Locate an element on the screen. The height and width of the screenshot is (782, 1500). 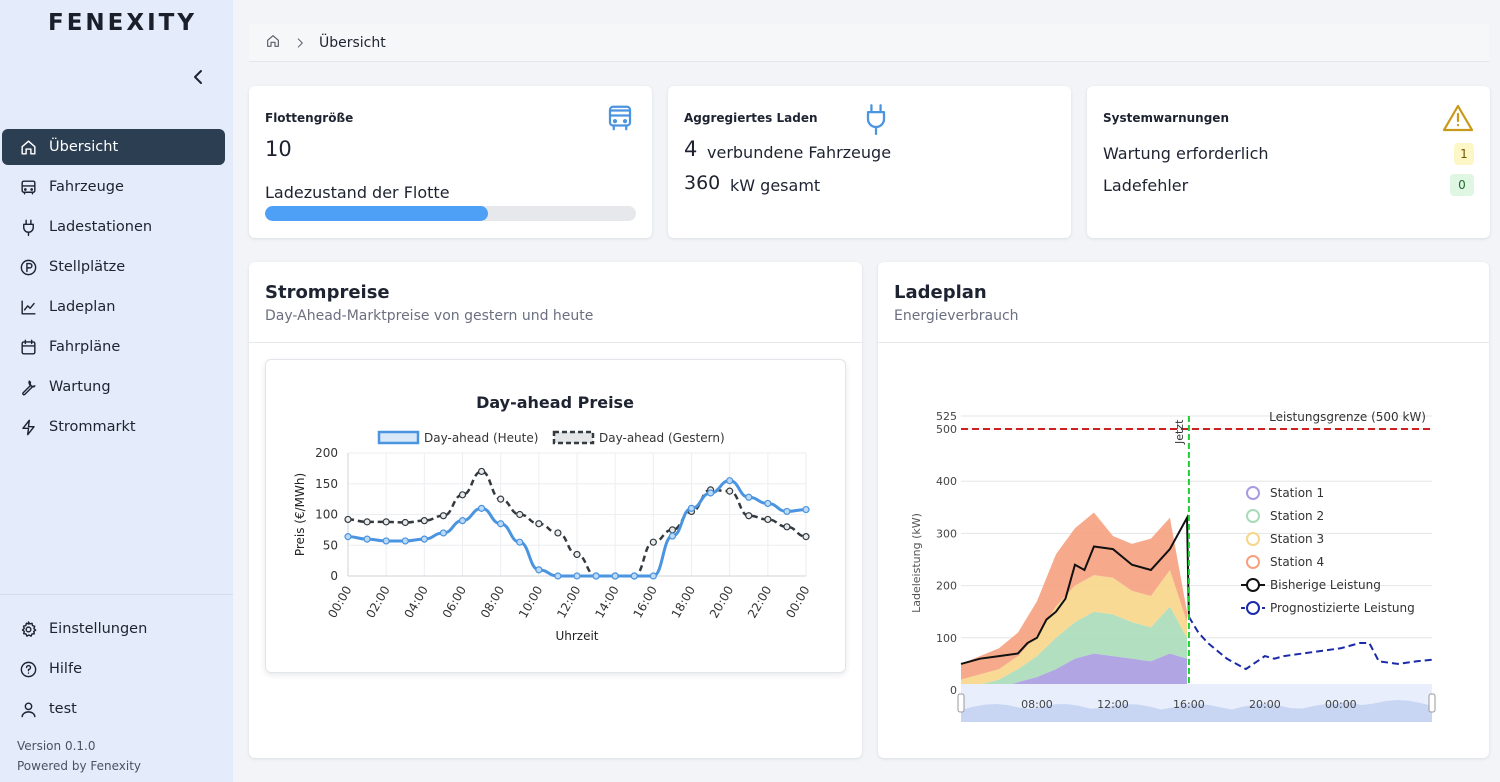
bus-icon is located at coordinates (620, 118).